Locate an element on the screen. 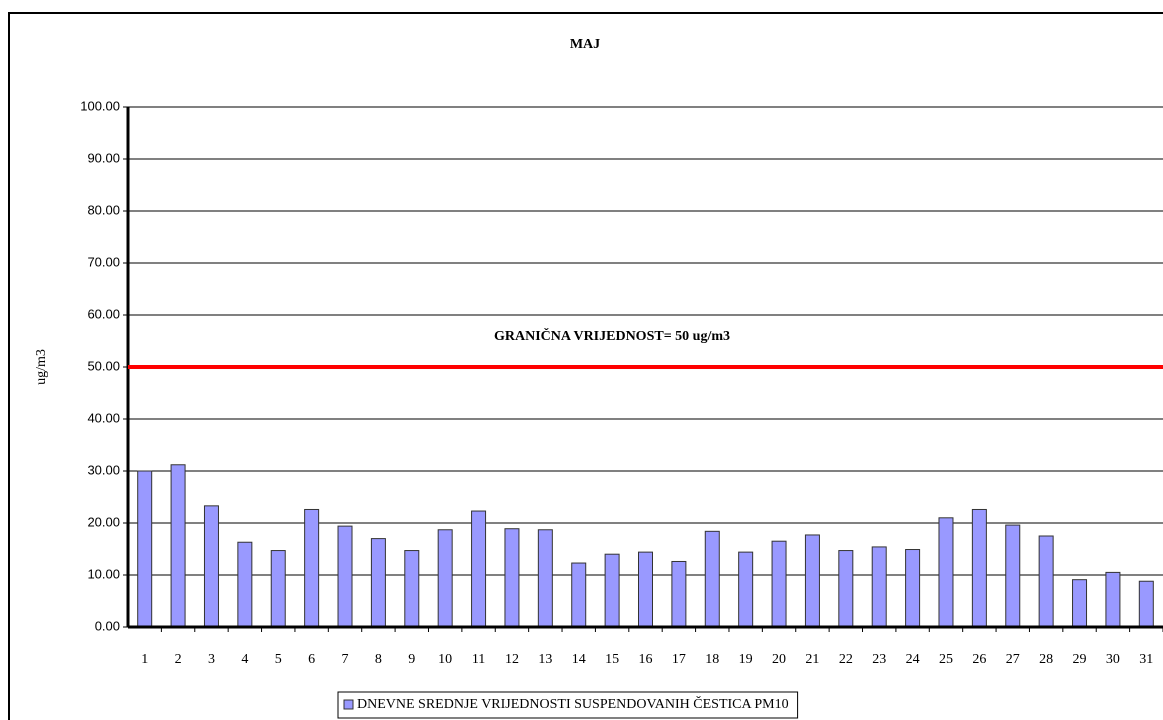  x-tick-label: 6 is located at coordinates (311, 659).